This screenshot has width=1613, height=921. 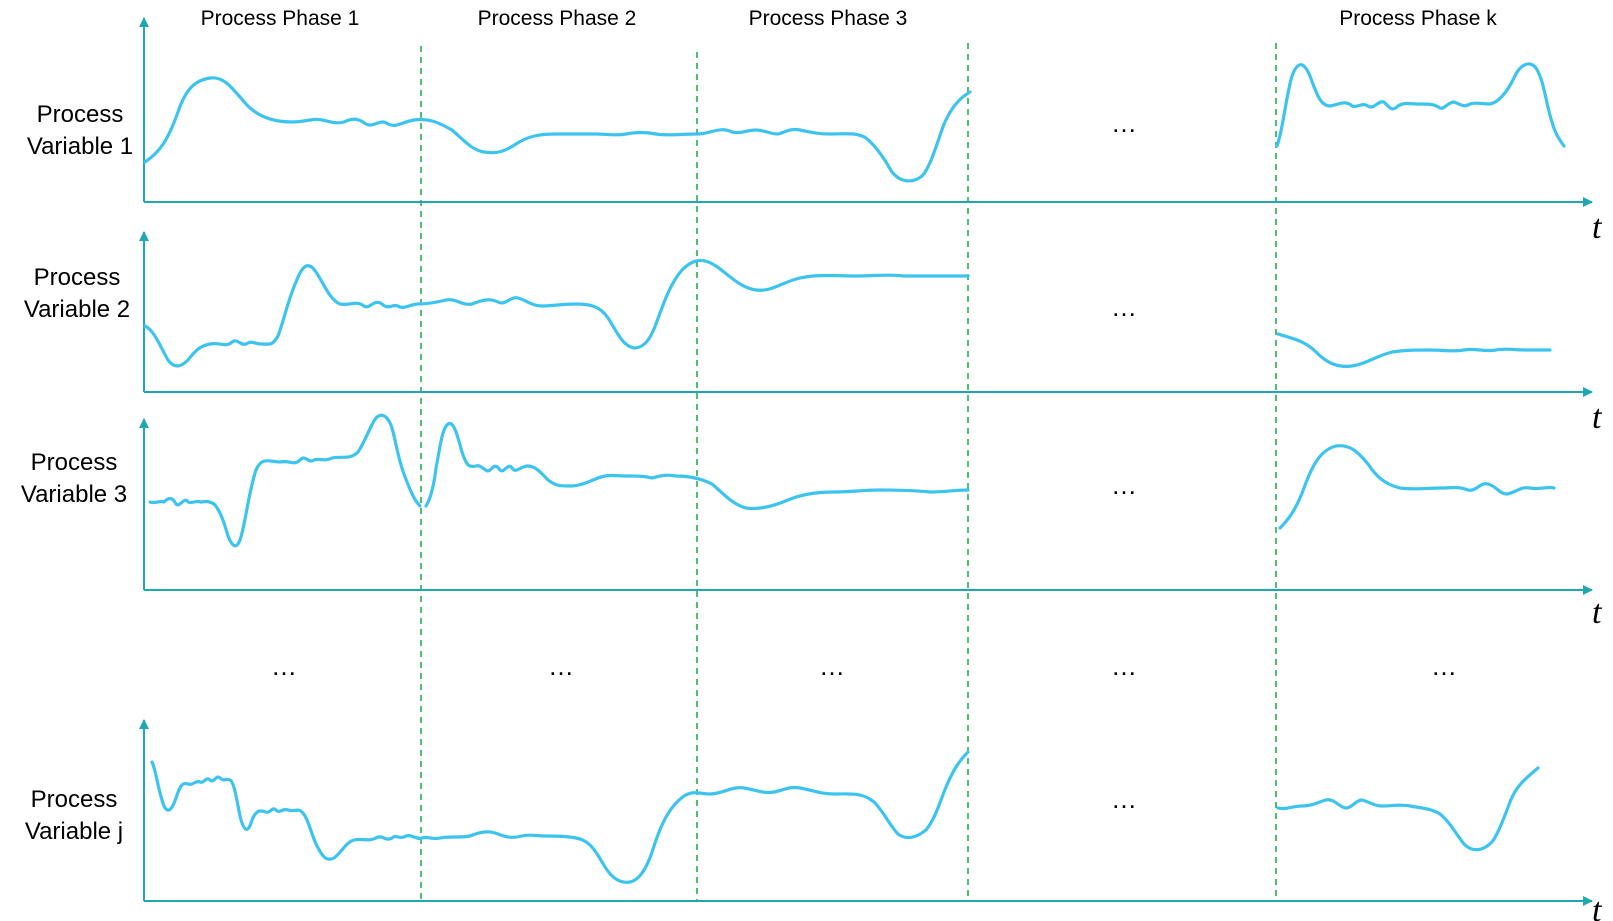 What do you see at coordinates (77, 277) in the screenshot?
I see `variable-label-2-line1: Process` at bounding box center [77, 277].